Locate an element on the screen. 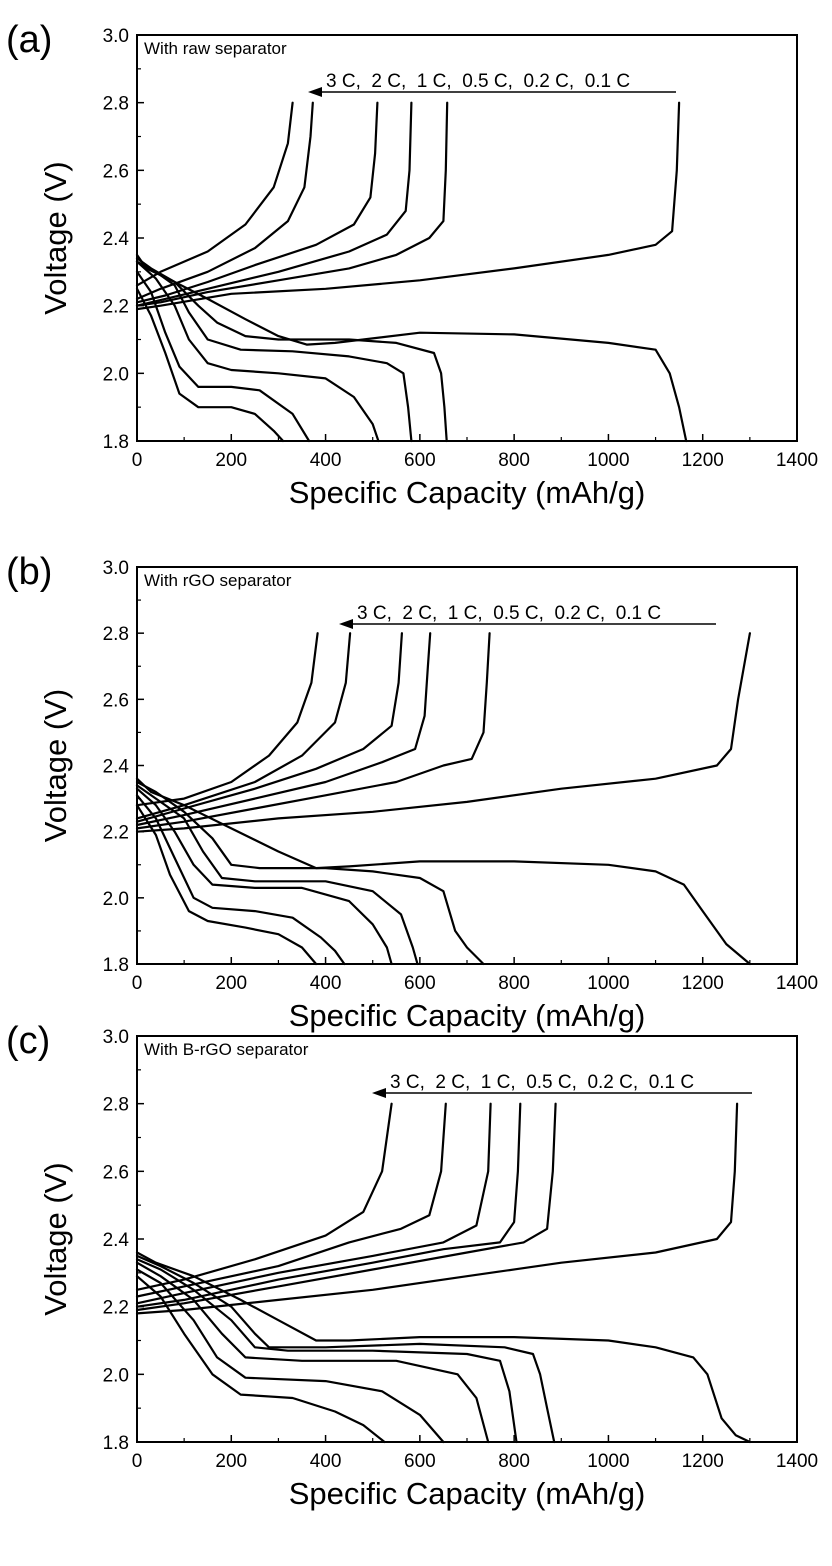 The height and width of the screenshot is (1566, 832). separator-annotation: With rGO separator is located at coordinates (218, 580).